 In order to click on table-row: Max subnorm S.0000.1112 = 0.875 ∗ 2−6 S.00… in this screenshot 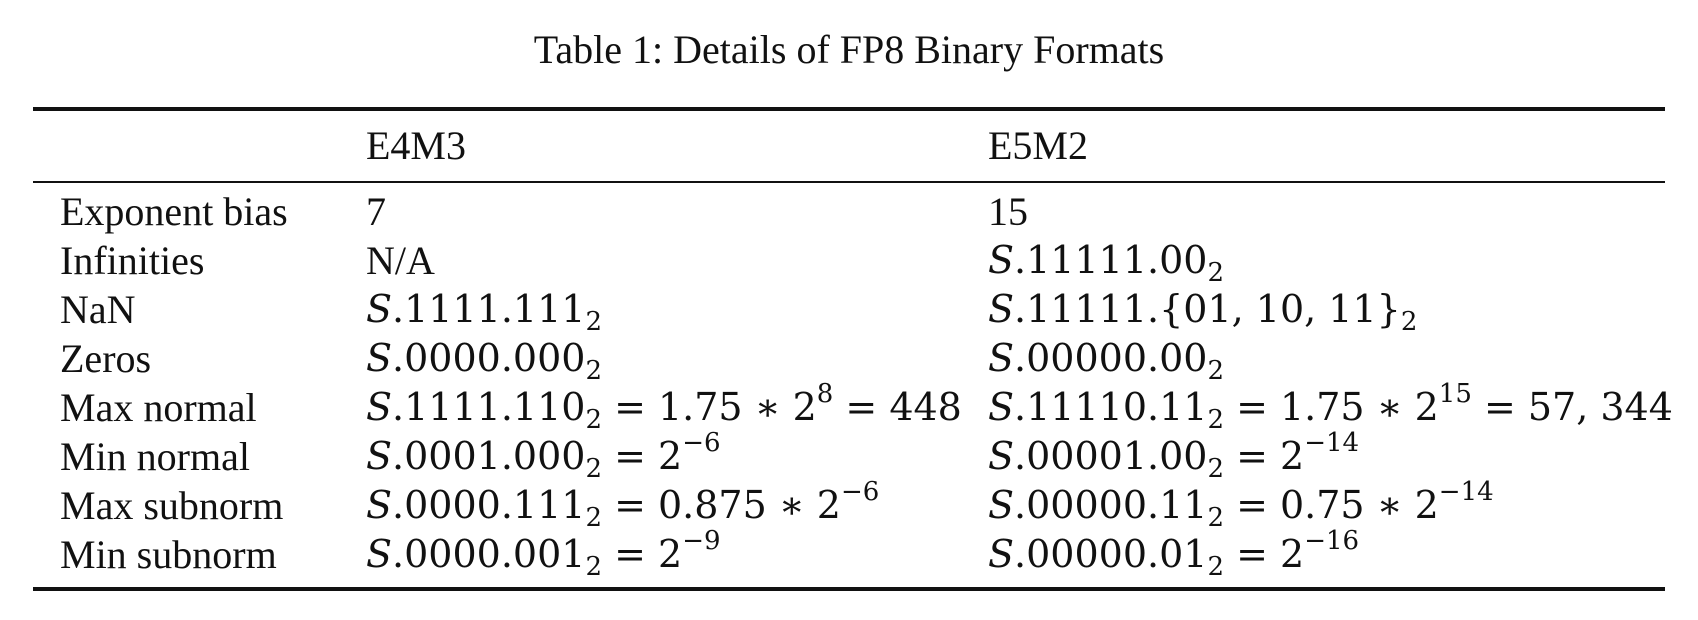, I will do `click(849, 506)`.